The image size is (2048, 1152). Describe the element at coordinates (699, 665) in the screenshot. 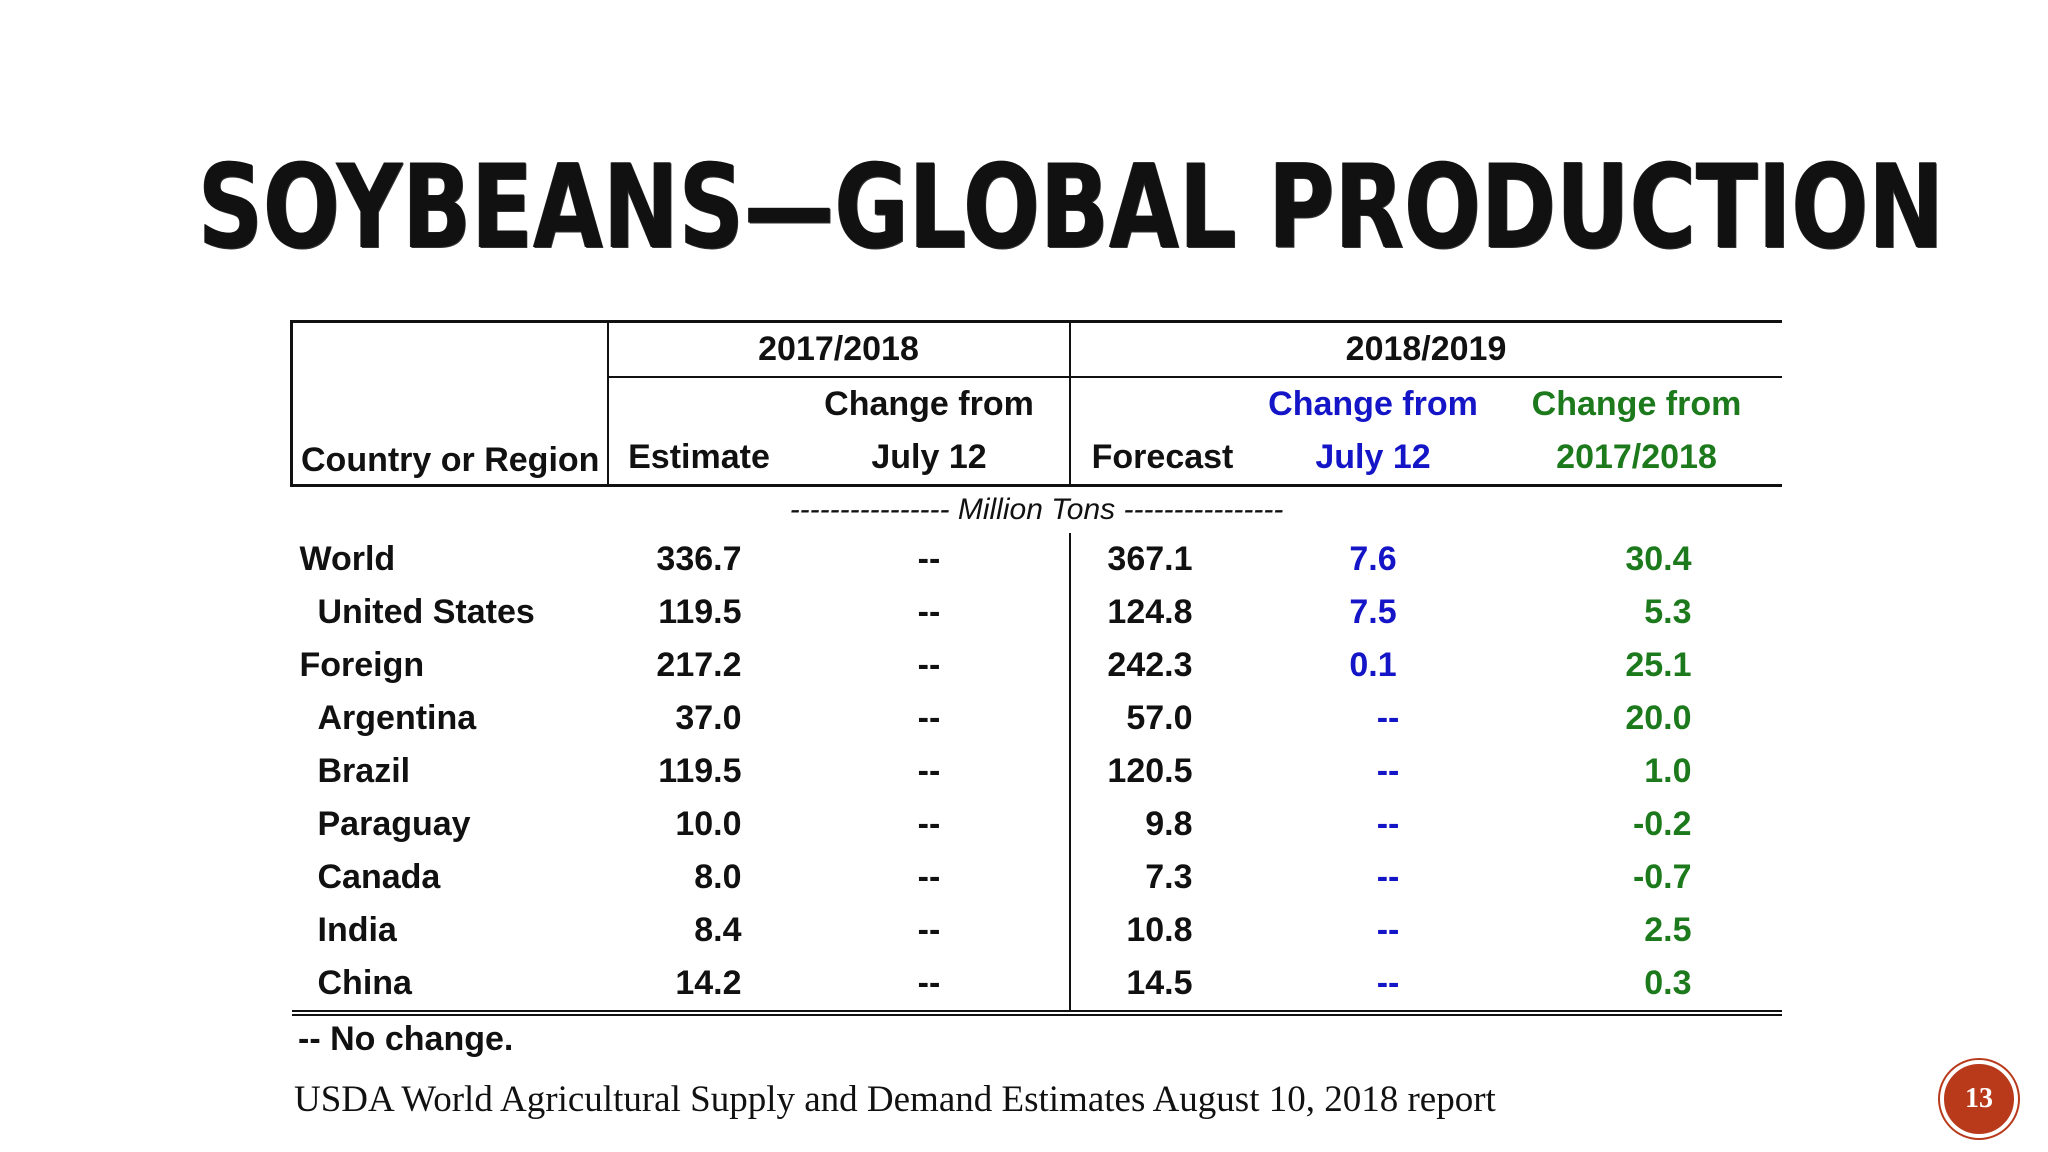

I see `row-estimate: 217.2` at that location.